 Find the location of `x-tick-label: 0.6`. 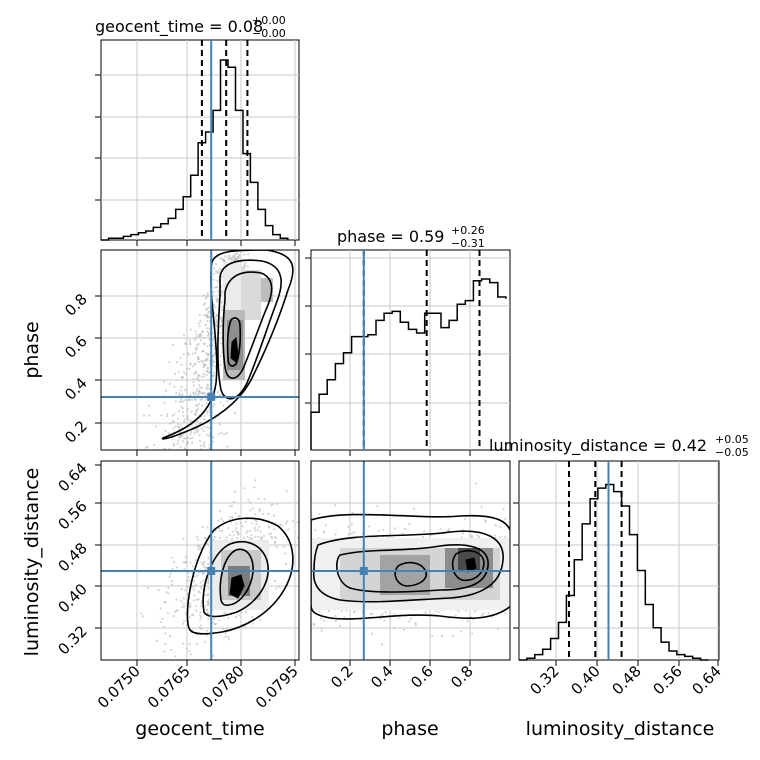

x-tick-label: 0.6 is located at coordinates (422, 677).